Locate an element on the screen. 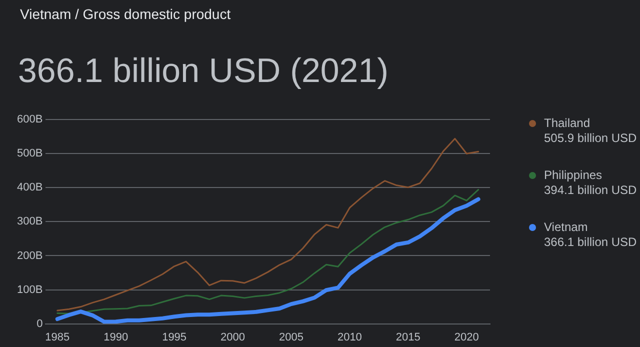  y-tick-label: 500B is located at coordinates (29, 154).